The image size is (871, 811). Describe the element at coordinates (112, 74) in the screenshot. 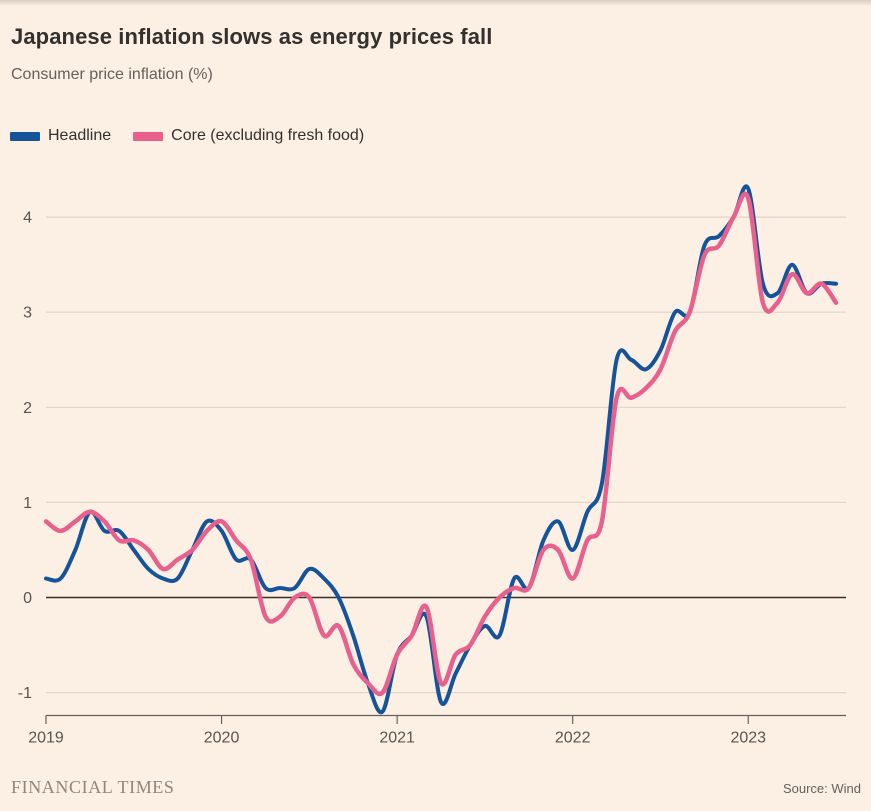

I see `chart-subtitle: Consumer price inflation (%)` at that location.